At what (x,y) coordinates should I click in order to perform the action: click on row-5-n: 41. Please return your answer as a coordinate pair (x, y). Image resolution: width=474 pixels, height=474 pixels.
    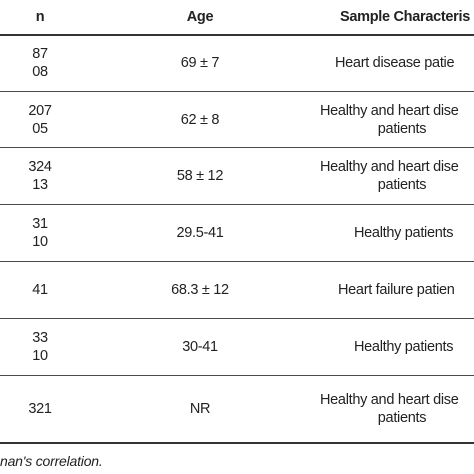
    Looking at the image, I should click on (40, 290).